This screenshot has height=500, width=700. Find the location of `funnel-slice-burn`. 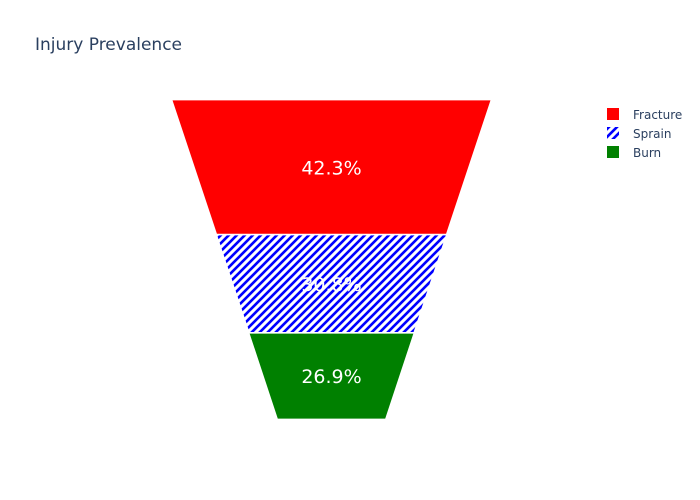

funnel-slice-burn is located at coordinates (331, 376).